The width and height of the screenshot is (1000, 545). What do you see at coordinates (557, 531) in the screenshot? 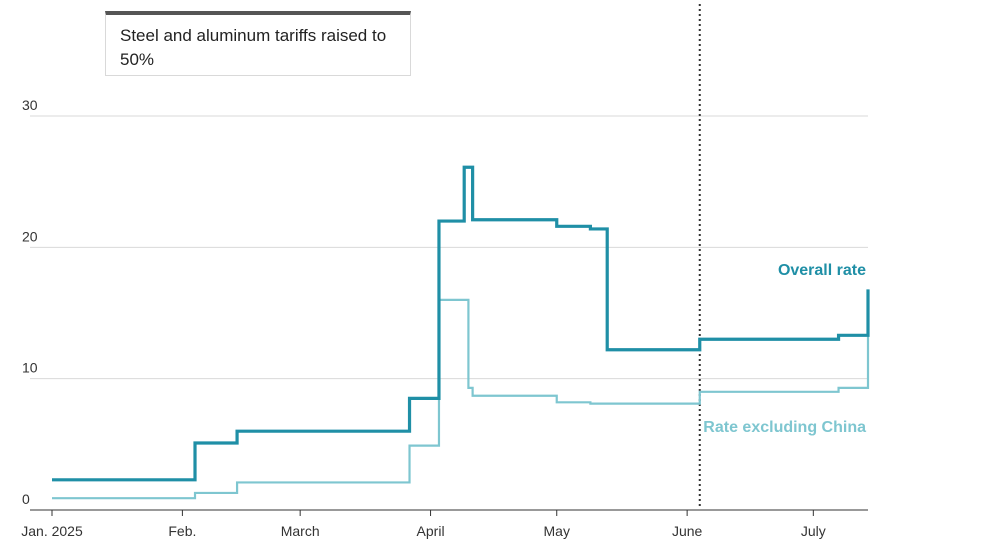
I see `x-tick-label: May` at bounding box center [557, 531].